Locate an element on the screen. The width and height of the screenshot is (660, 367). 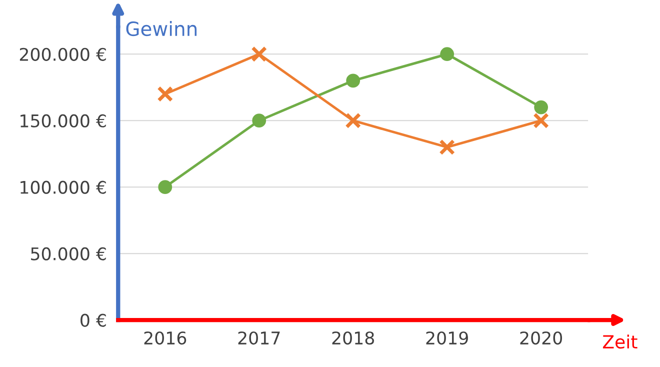
x-tick-label: 2020 is located at coordinates (541, 338).